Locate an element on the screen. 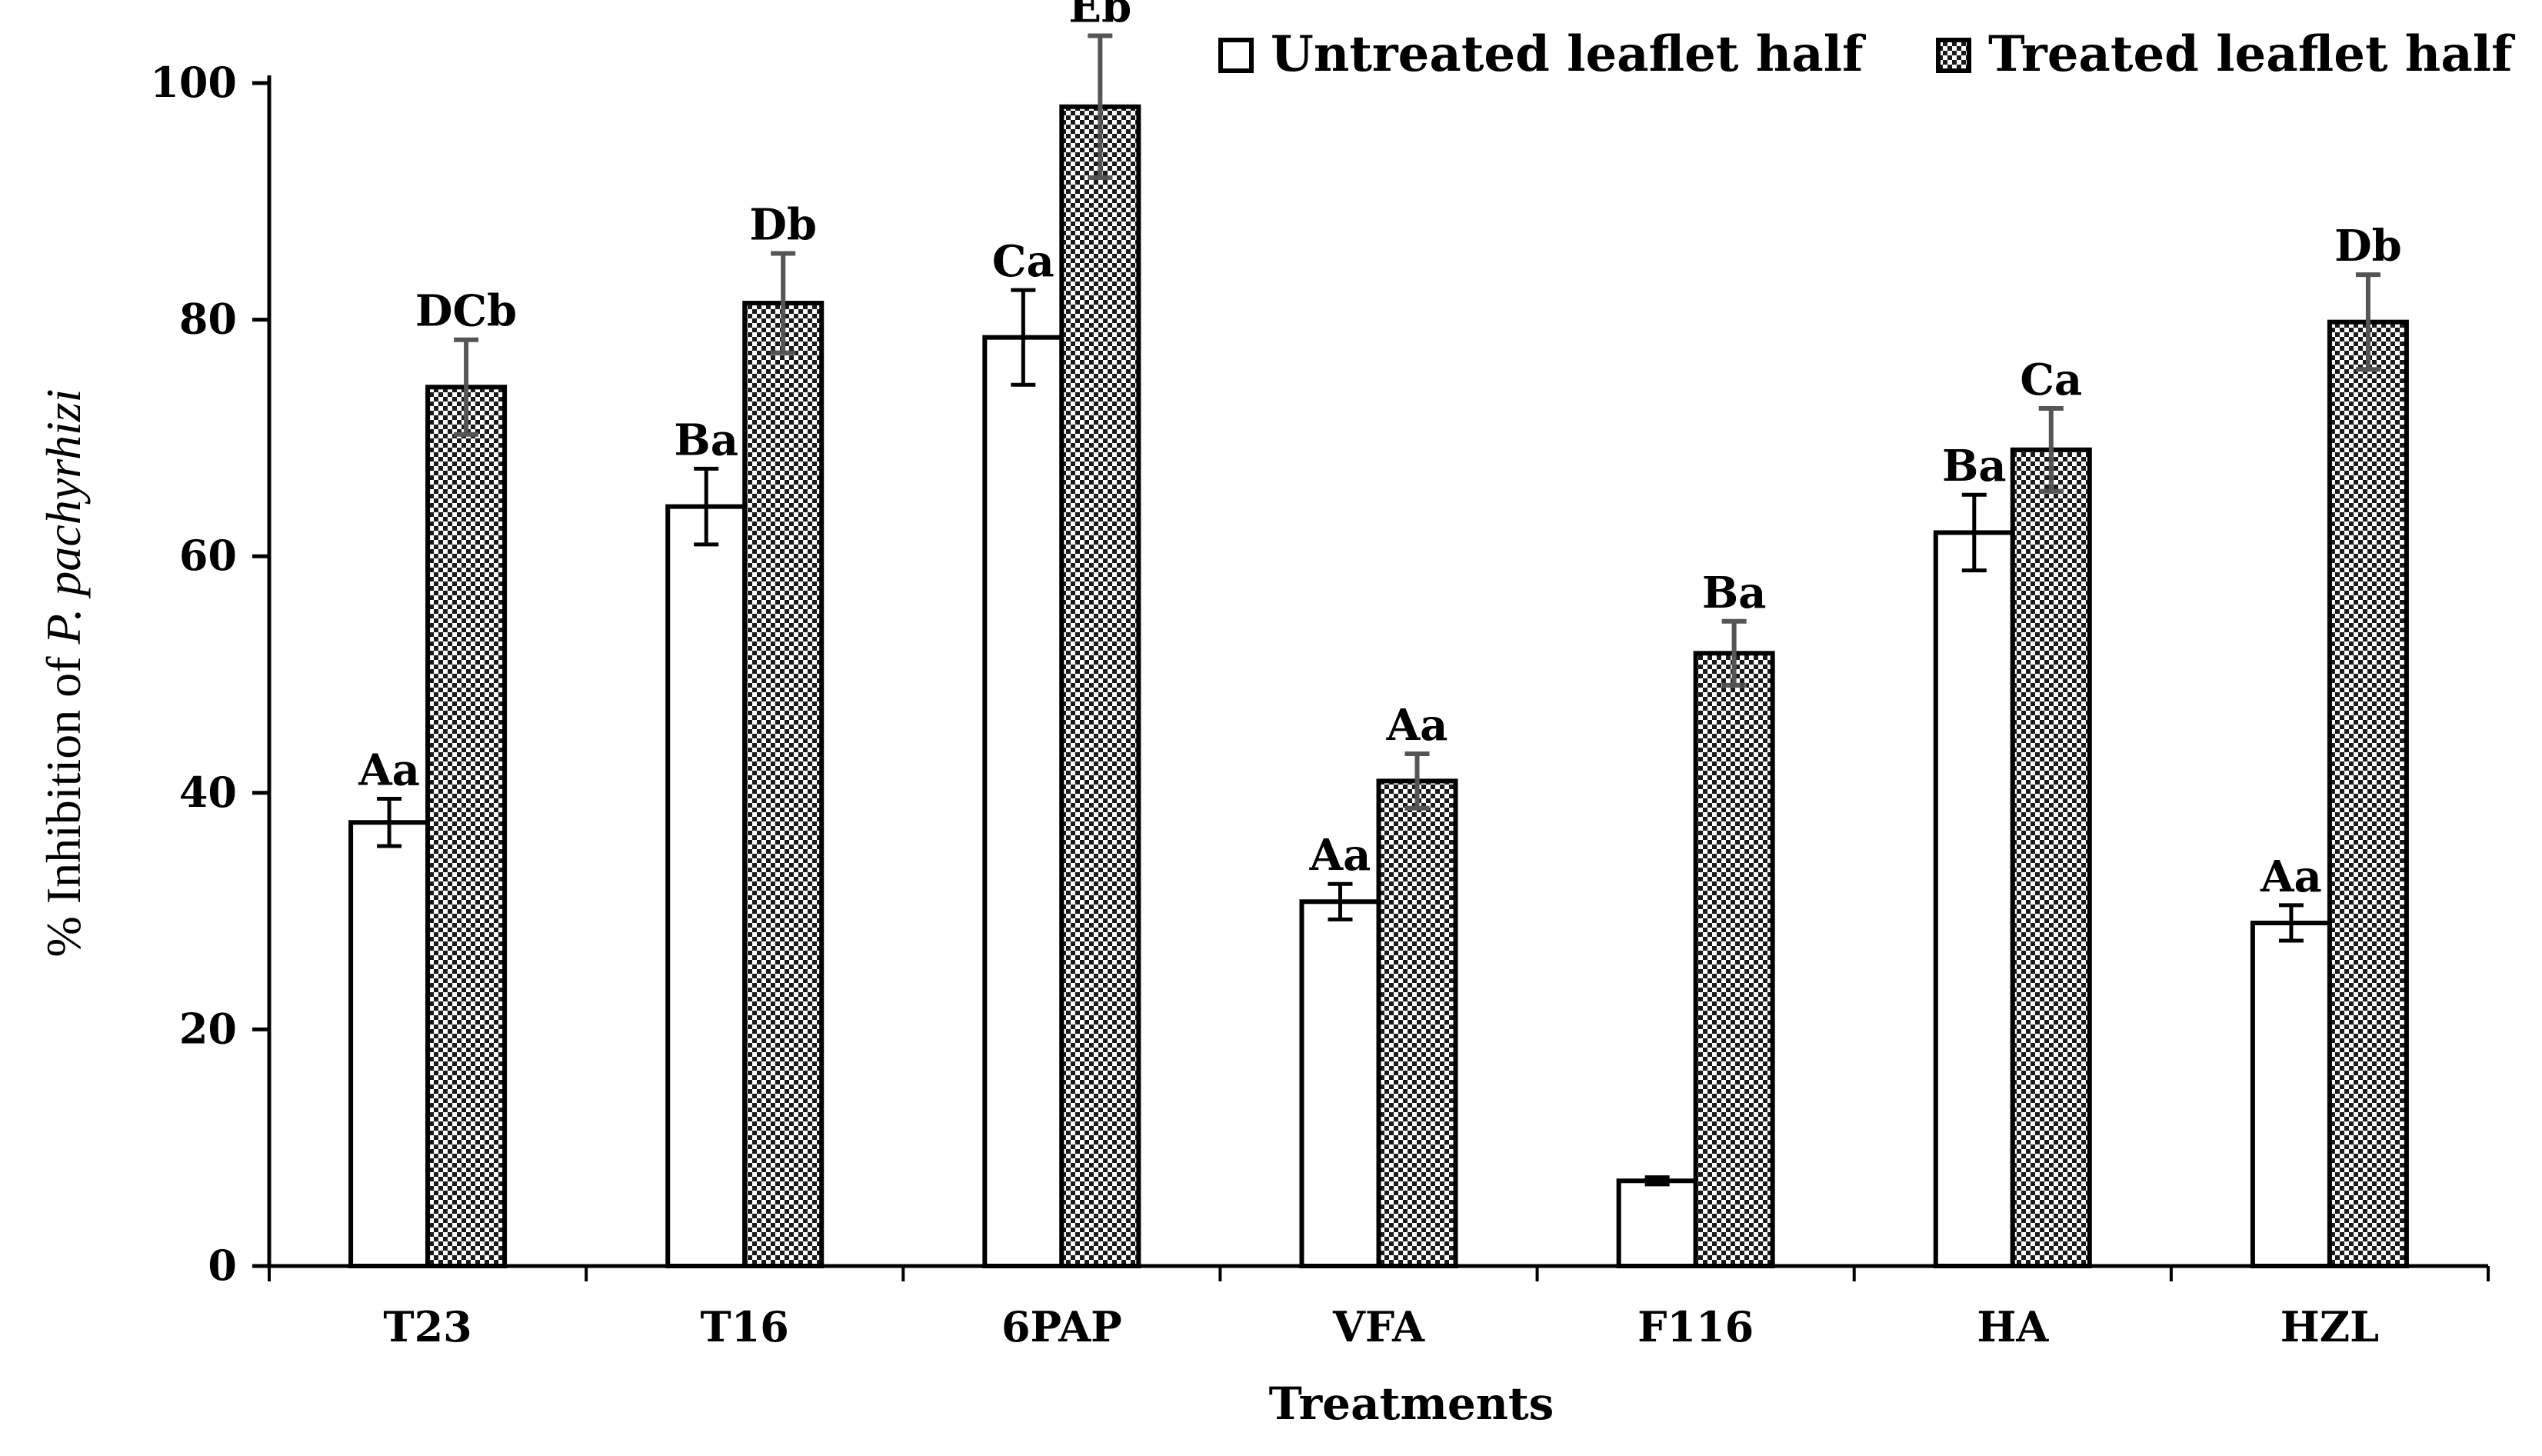 This screenshot has width=2542, height=1456. bar-data-label: DCb is located at coordinates (466, 311).